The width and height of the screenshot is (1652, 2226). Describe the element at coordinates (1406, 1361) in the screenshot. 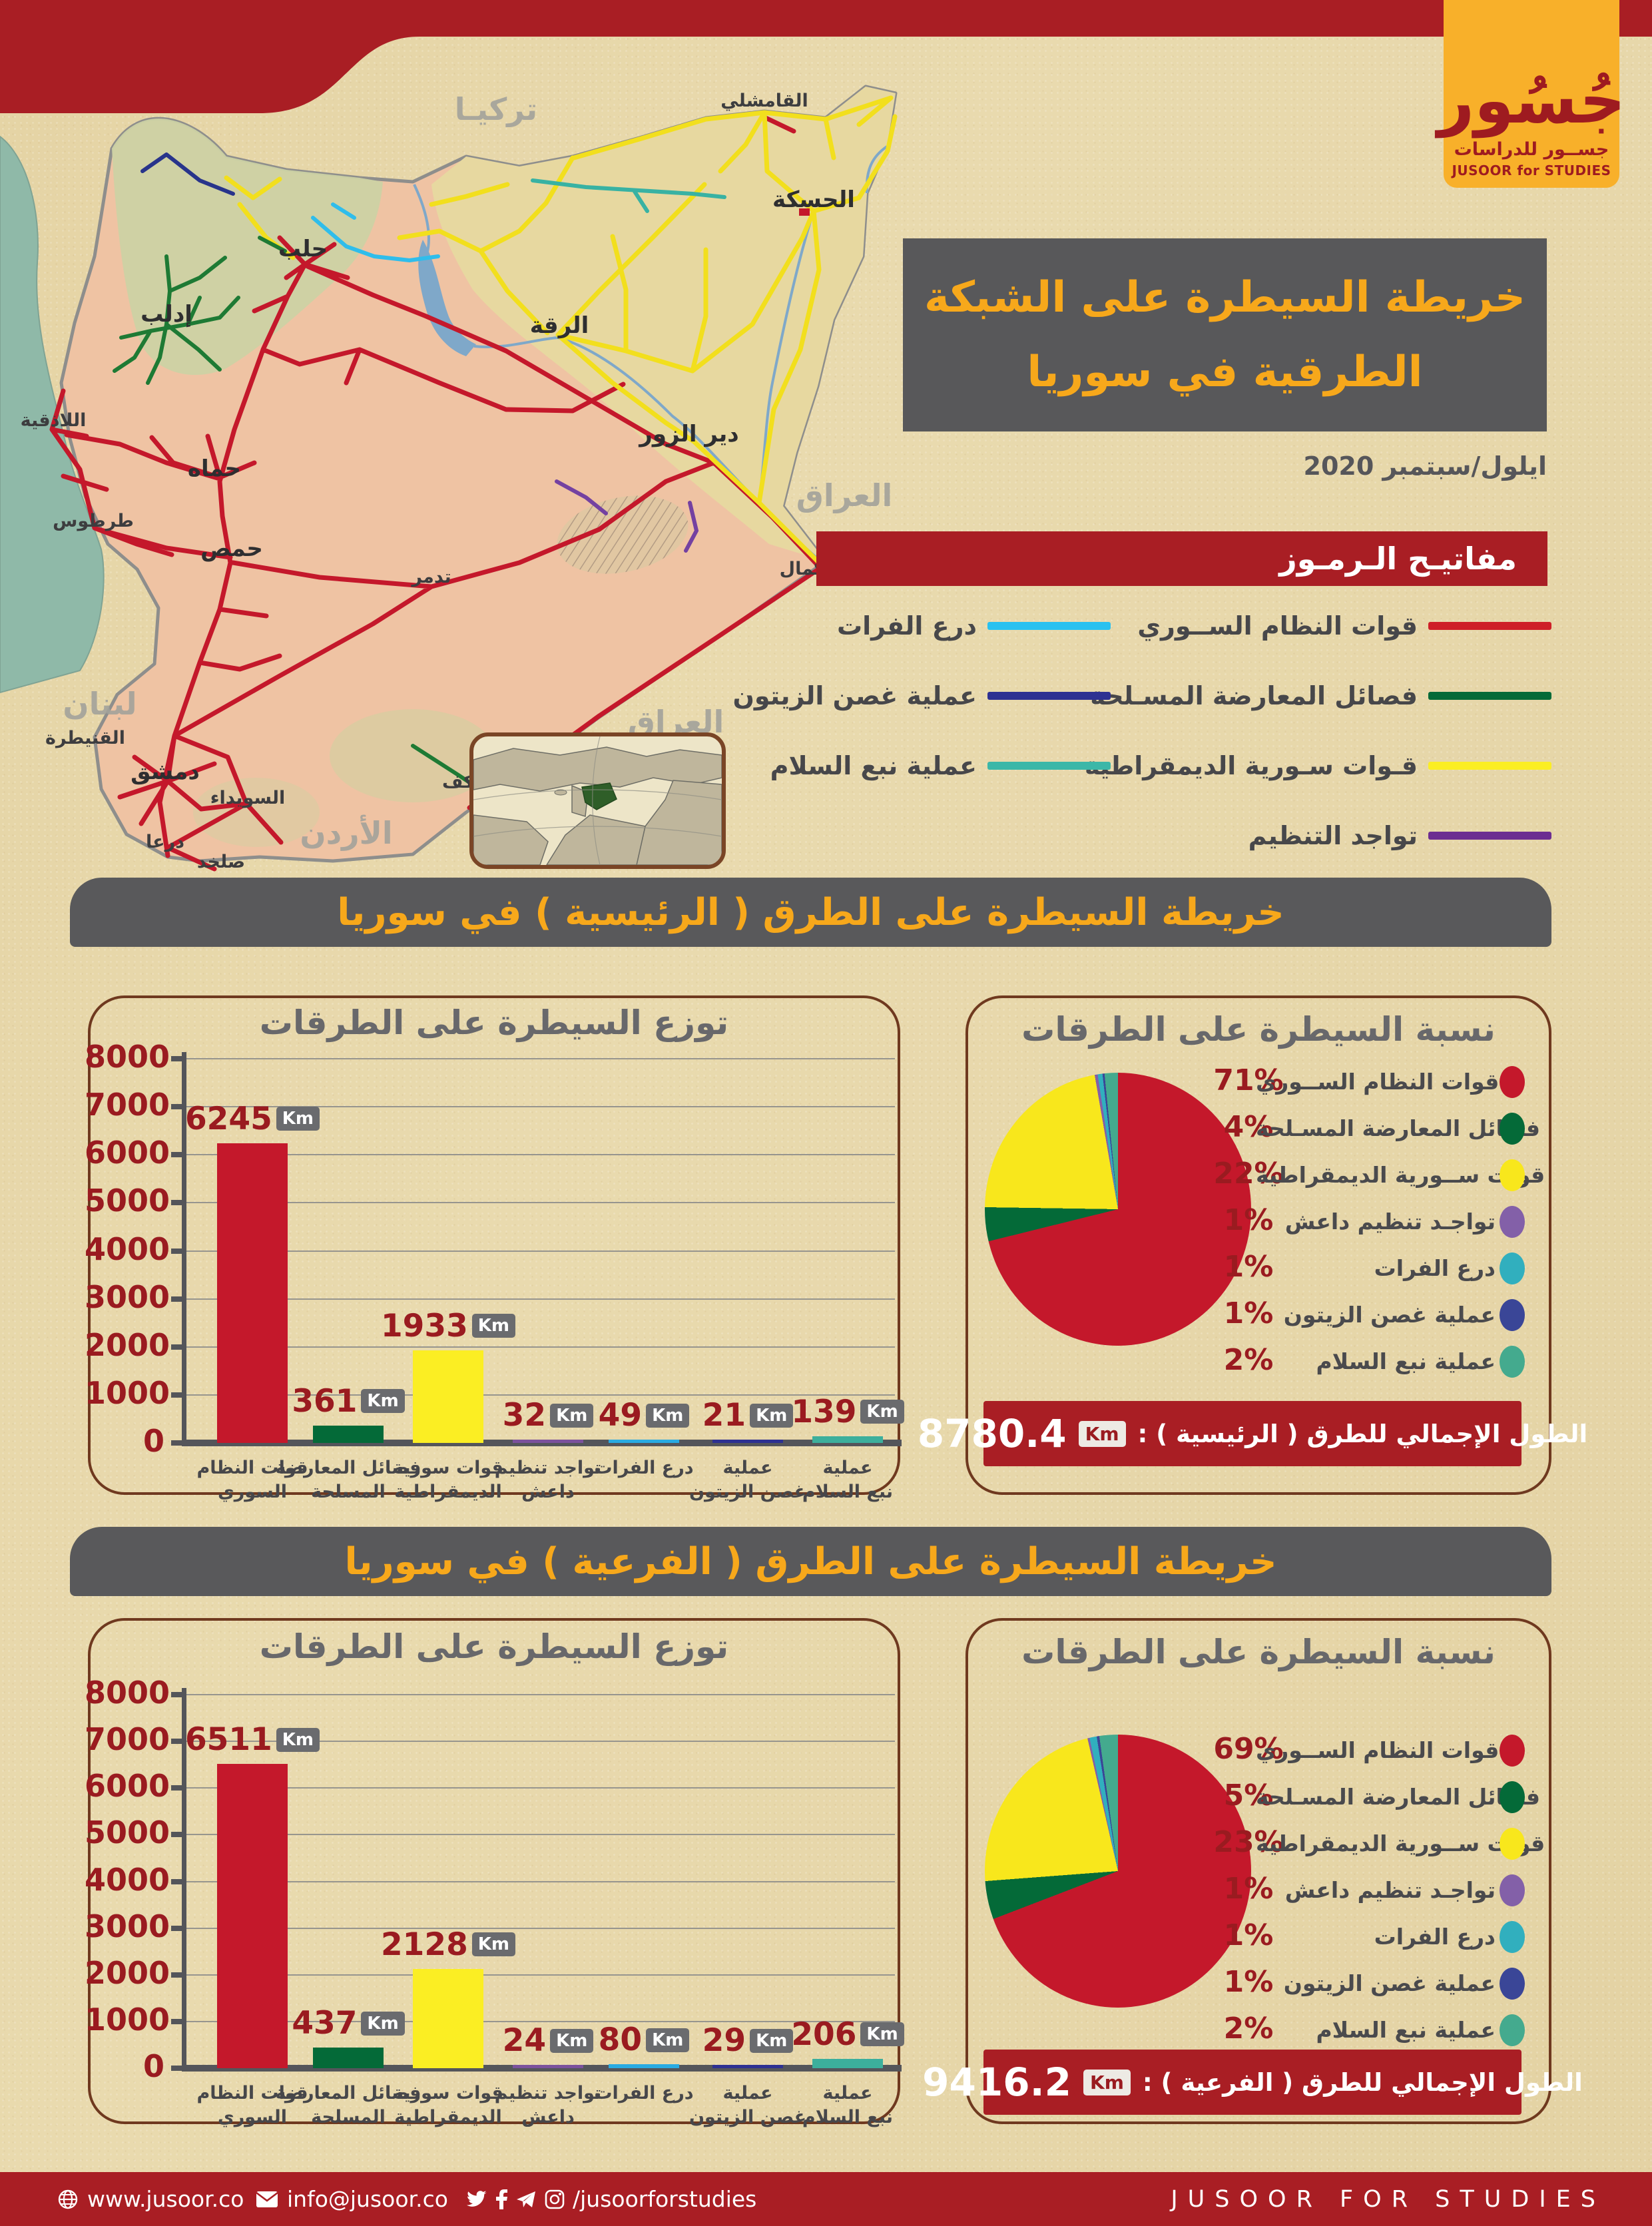

I see `pie-label: عملية نبع السلام` at that location.